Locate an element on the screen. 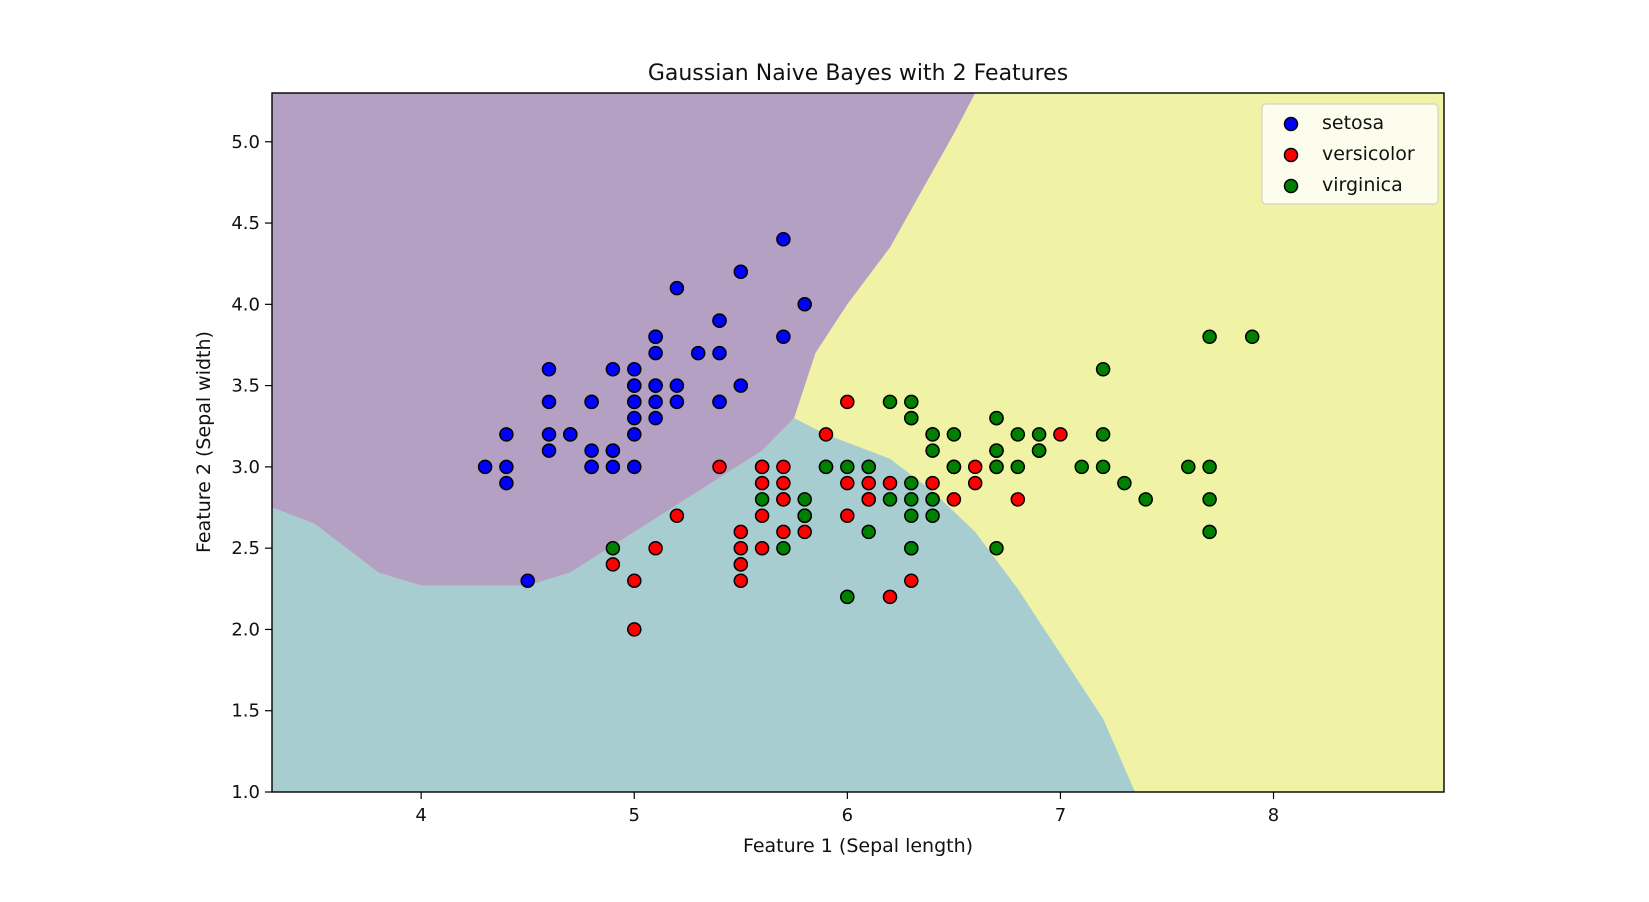 The height and width of the screenshot is (902, 1649). y-tick-label: 2.0 is located at coordinates (245, 629).